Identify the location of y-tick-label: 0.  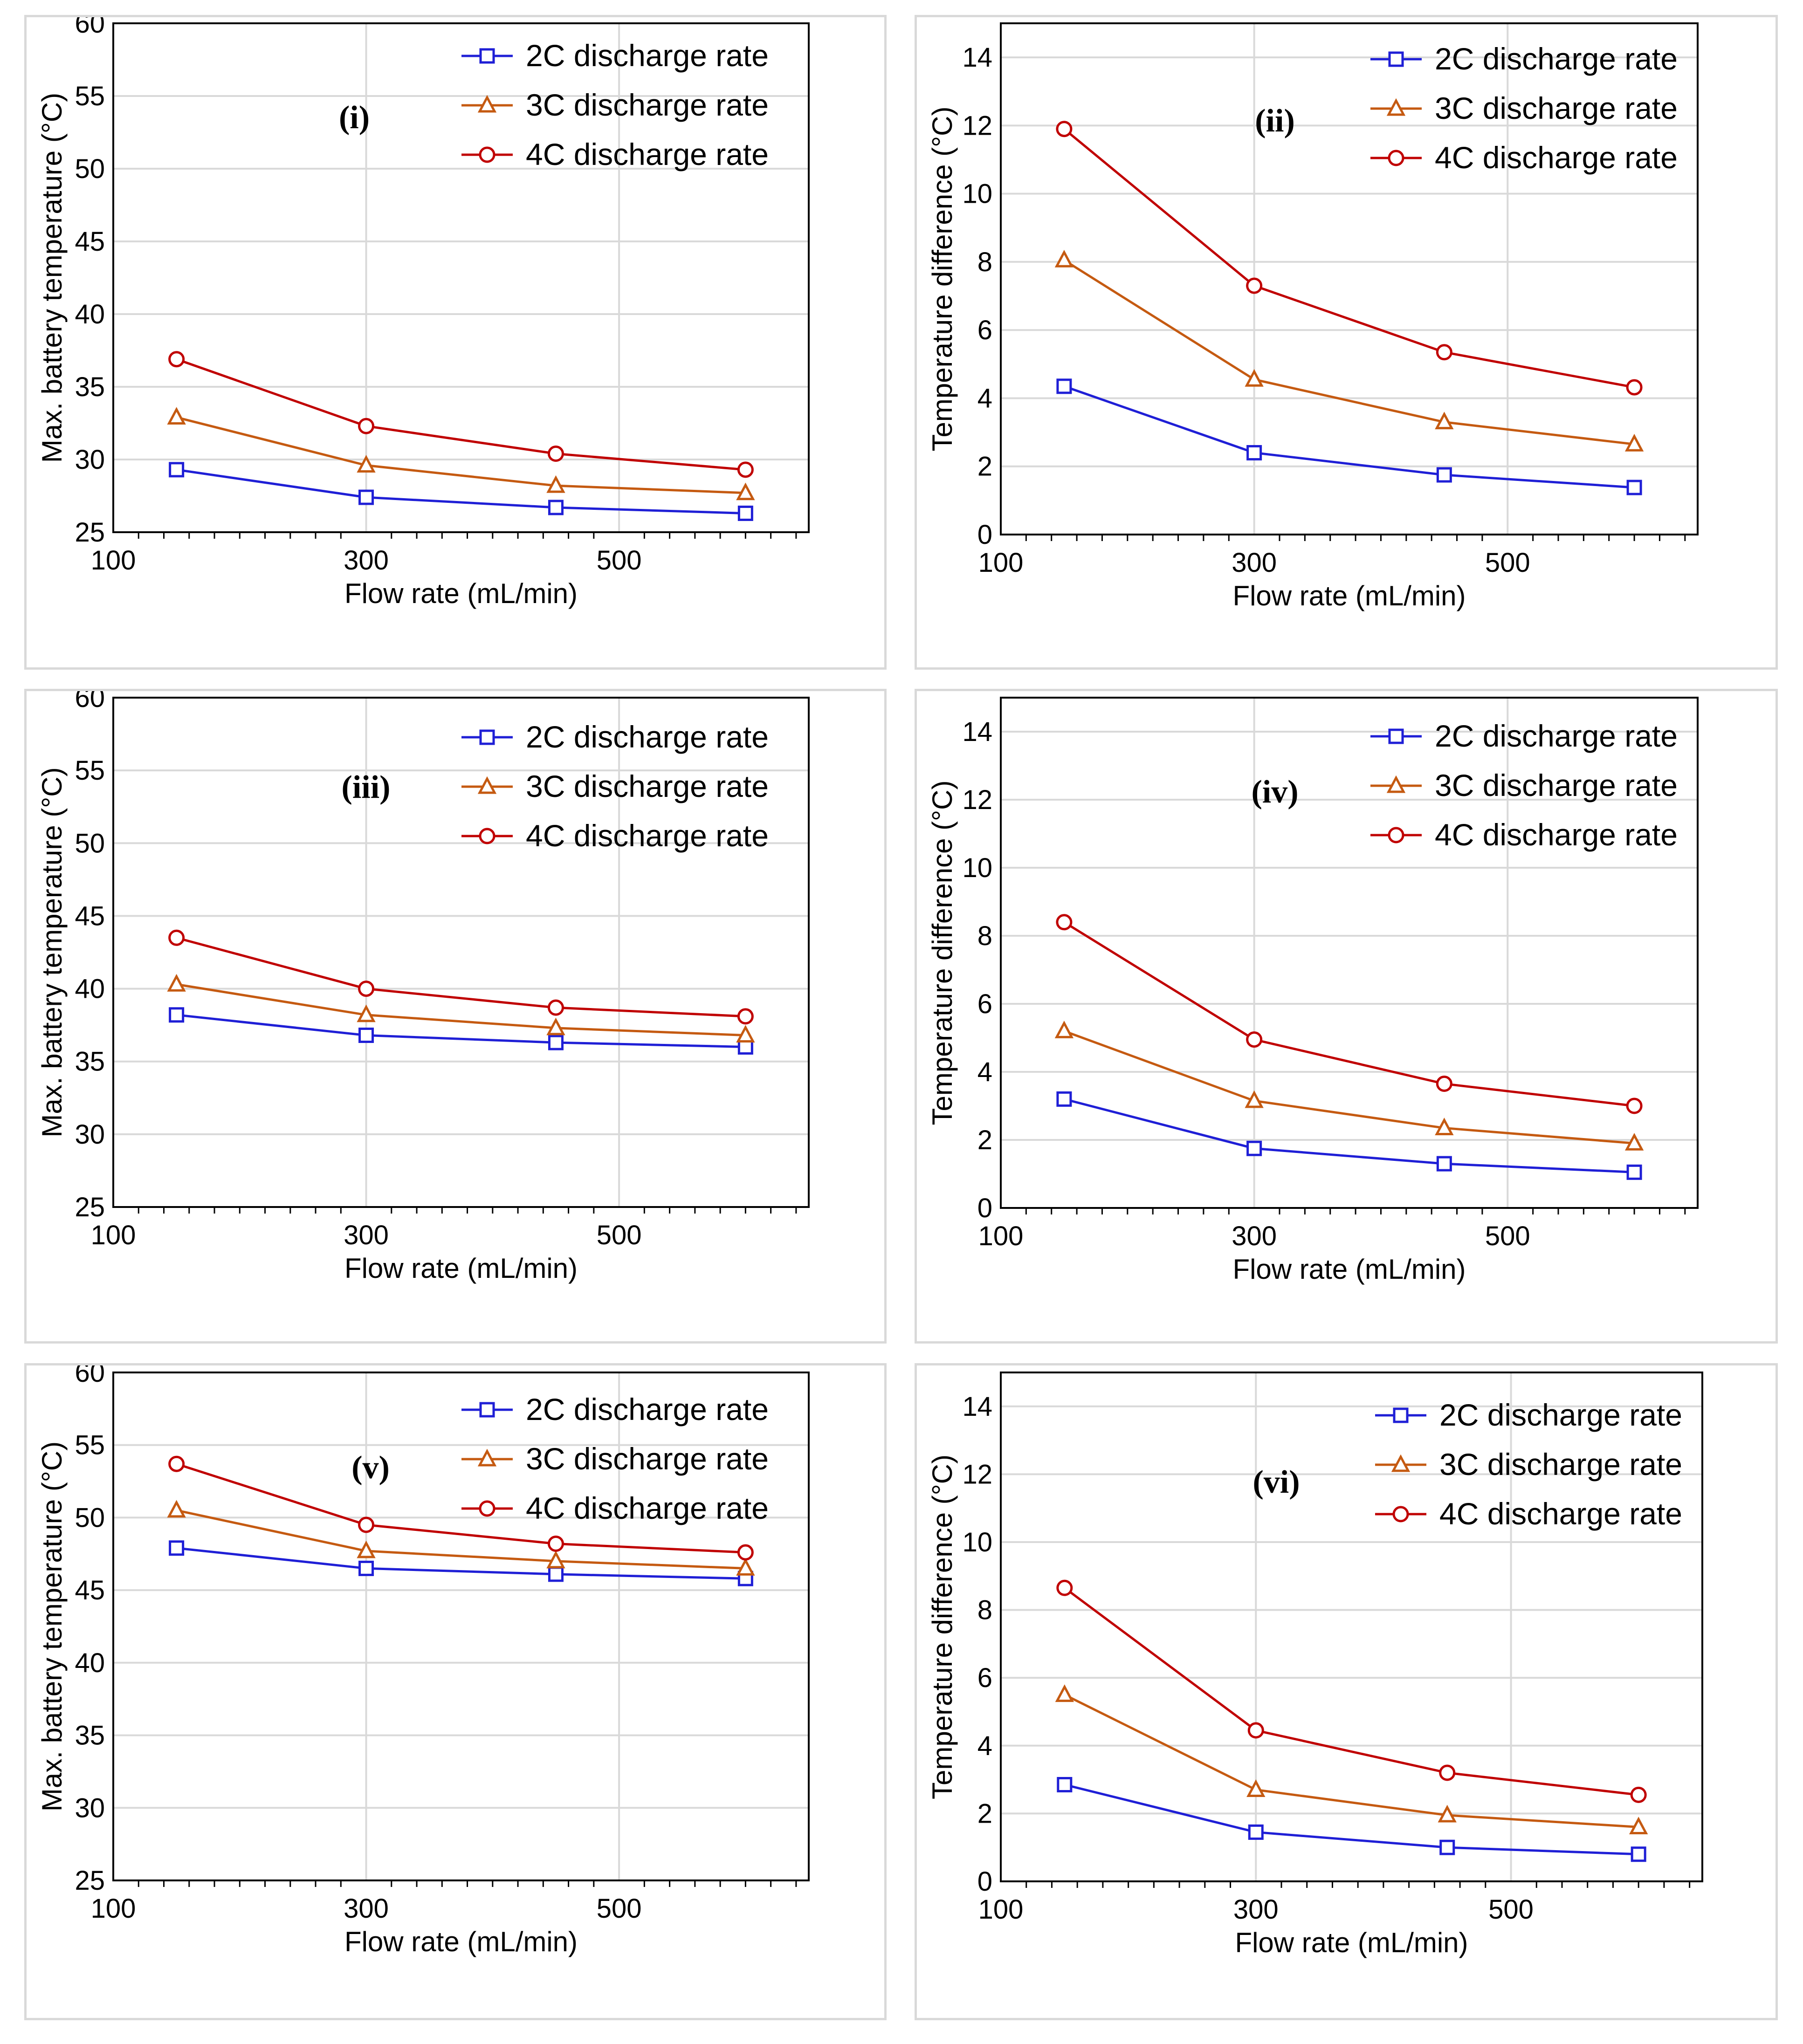
(984, 535).